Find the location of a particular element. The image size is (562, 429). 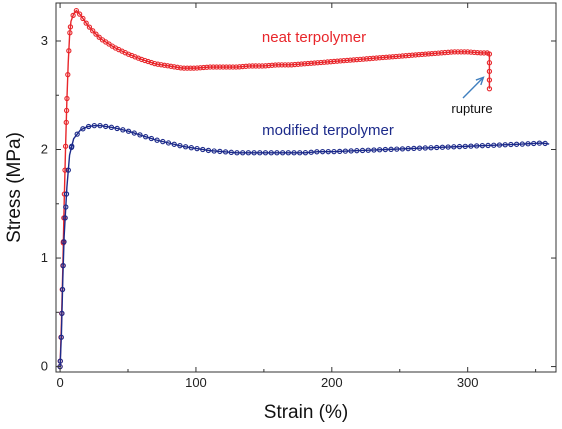

x-axis-label: Strain (%) is located at coordinates (306, 412).